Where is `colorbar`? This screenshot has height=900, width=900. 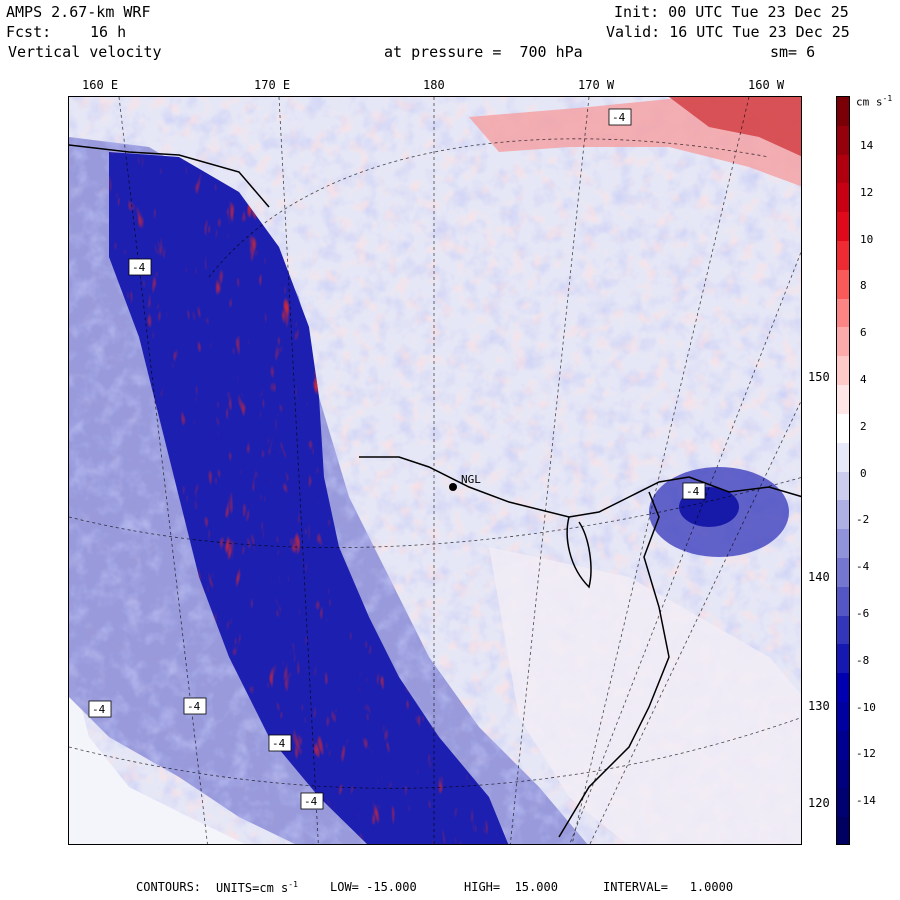
colorbar is located at coordinates (843, 470).